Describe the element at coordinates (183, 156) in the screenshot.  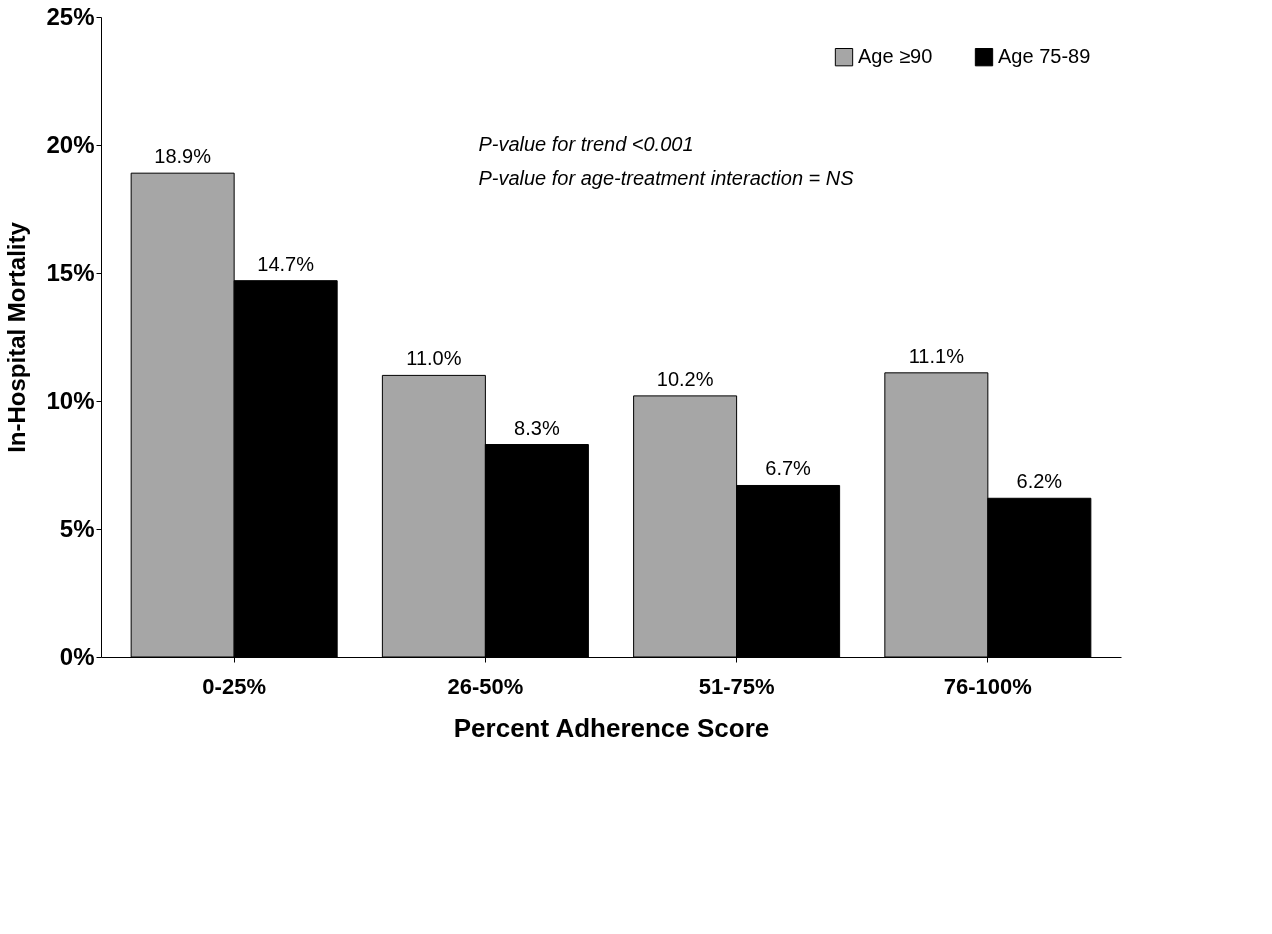
I see `data-label: 18.9%` at that location.